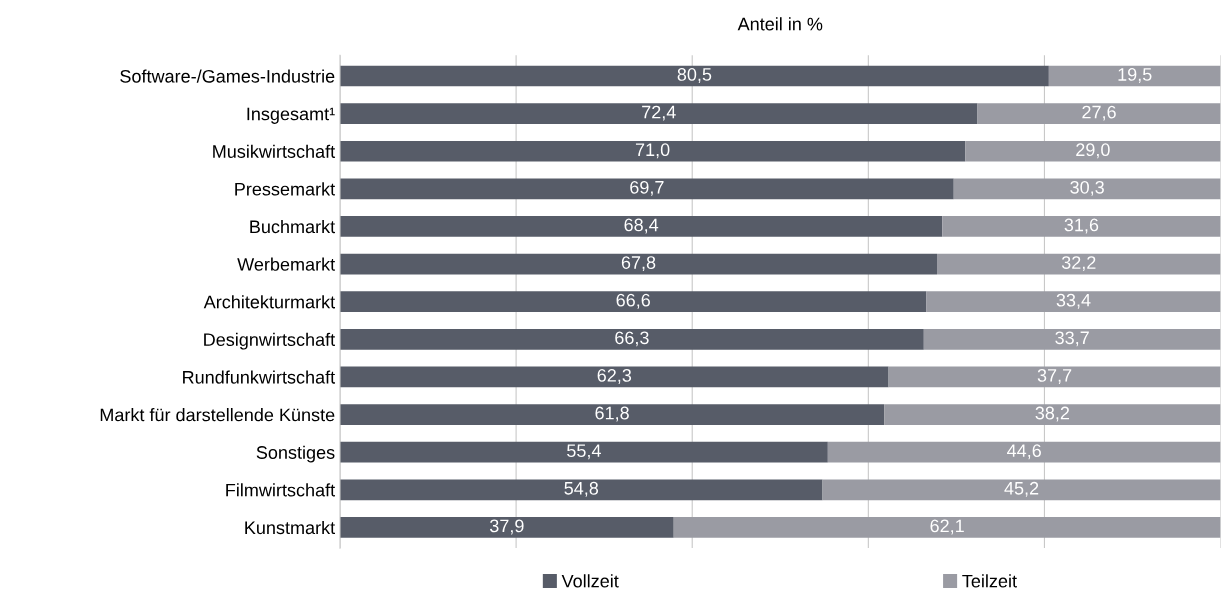 This screenshot has width=1223, height=601. I want to click on y-tick-label: Insgesamt¹, so click(291, 115).